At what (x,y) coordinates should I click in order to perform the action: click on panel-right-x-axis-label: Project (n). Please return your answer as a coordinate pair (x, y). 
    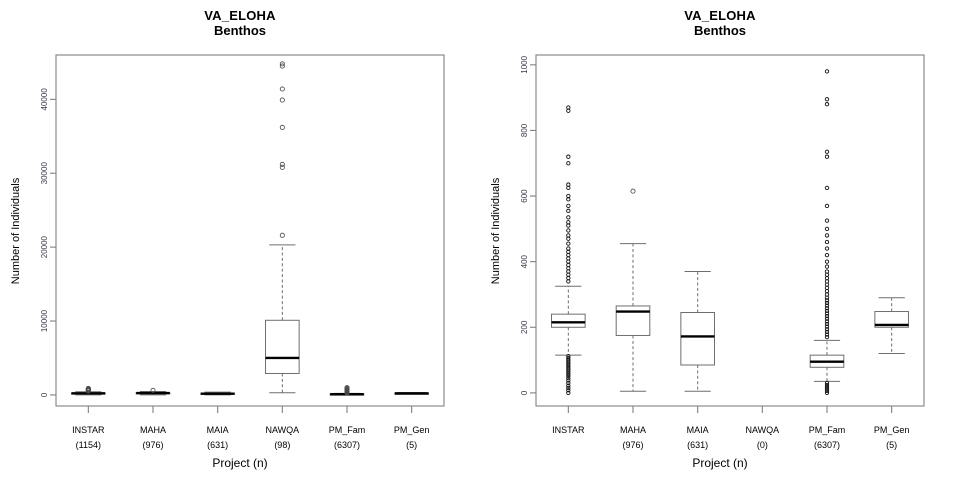
    Looking at the image, I should click on (720, 463).